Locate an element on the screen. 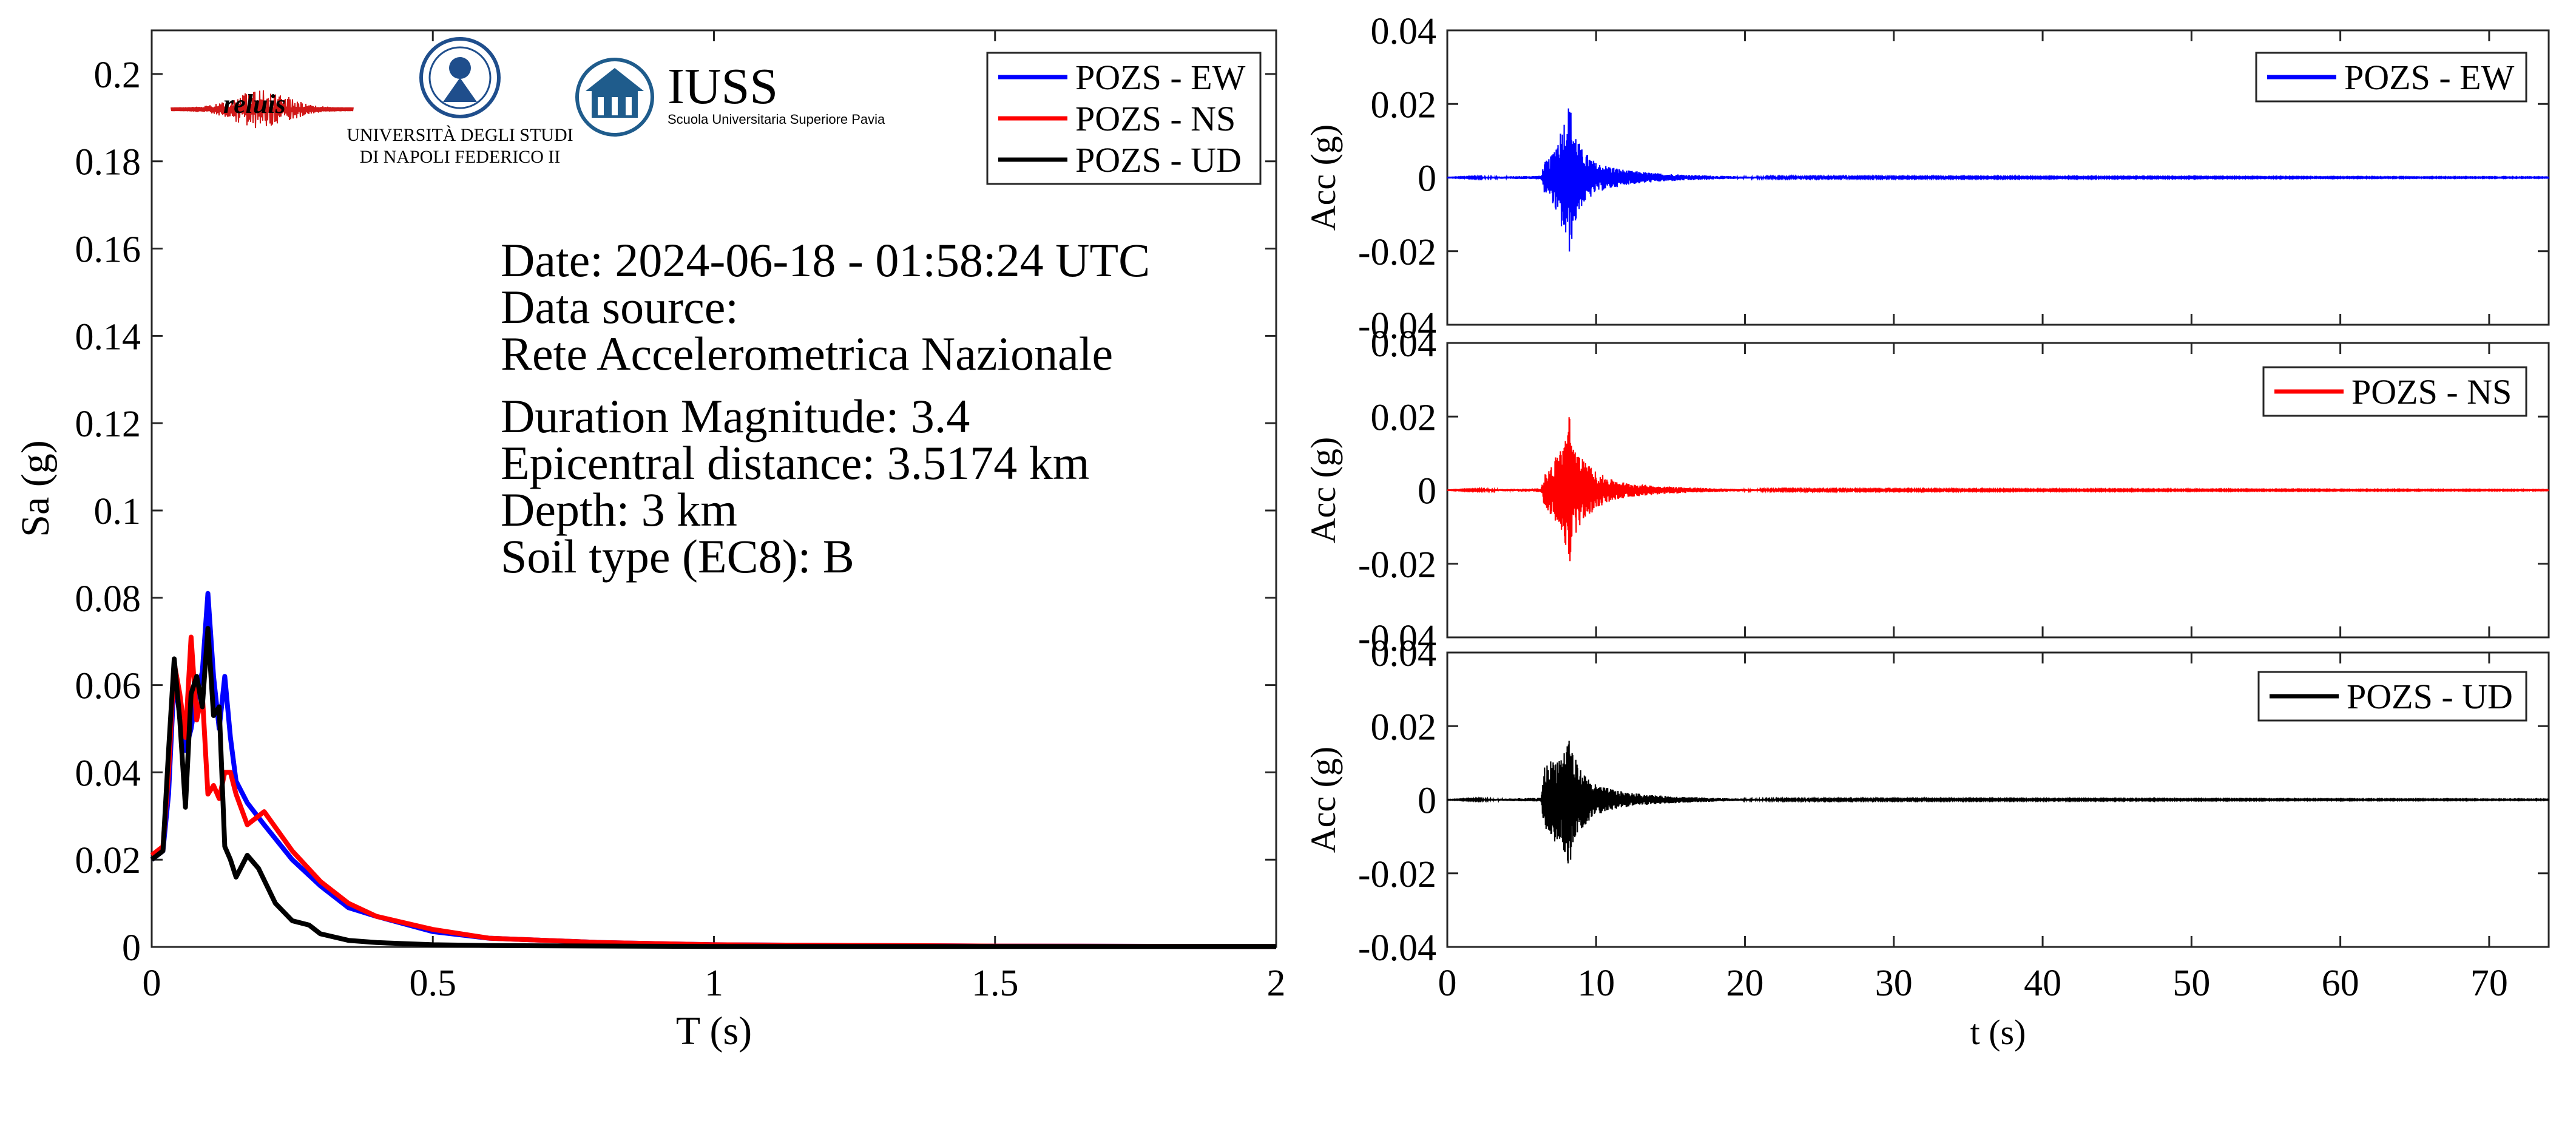 The height and width of the screenshot is (1126, 2576). legend-box is located at coordinates (1124, 118).